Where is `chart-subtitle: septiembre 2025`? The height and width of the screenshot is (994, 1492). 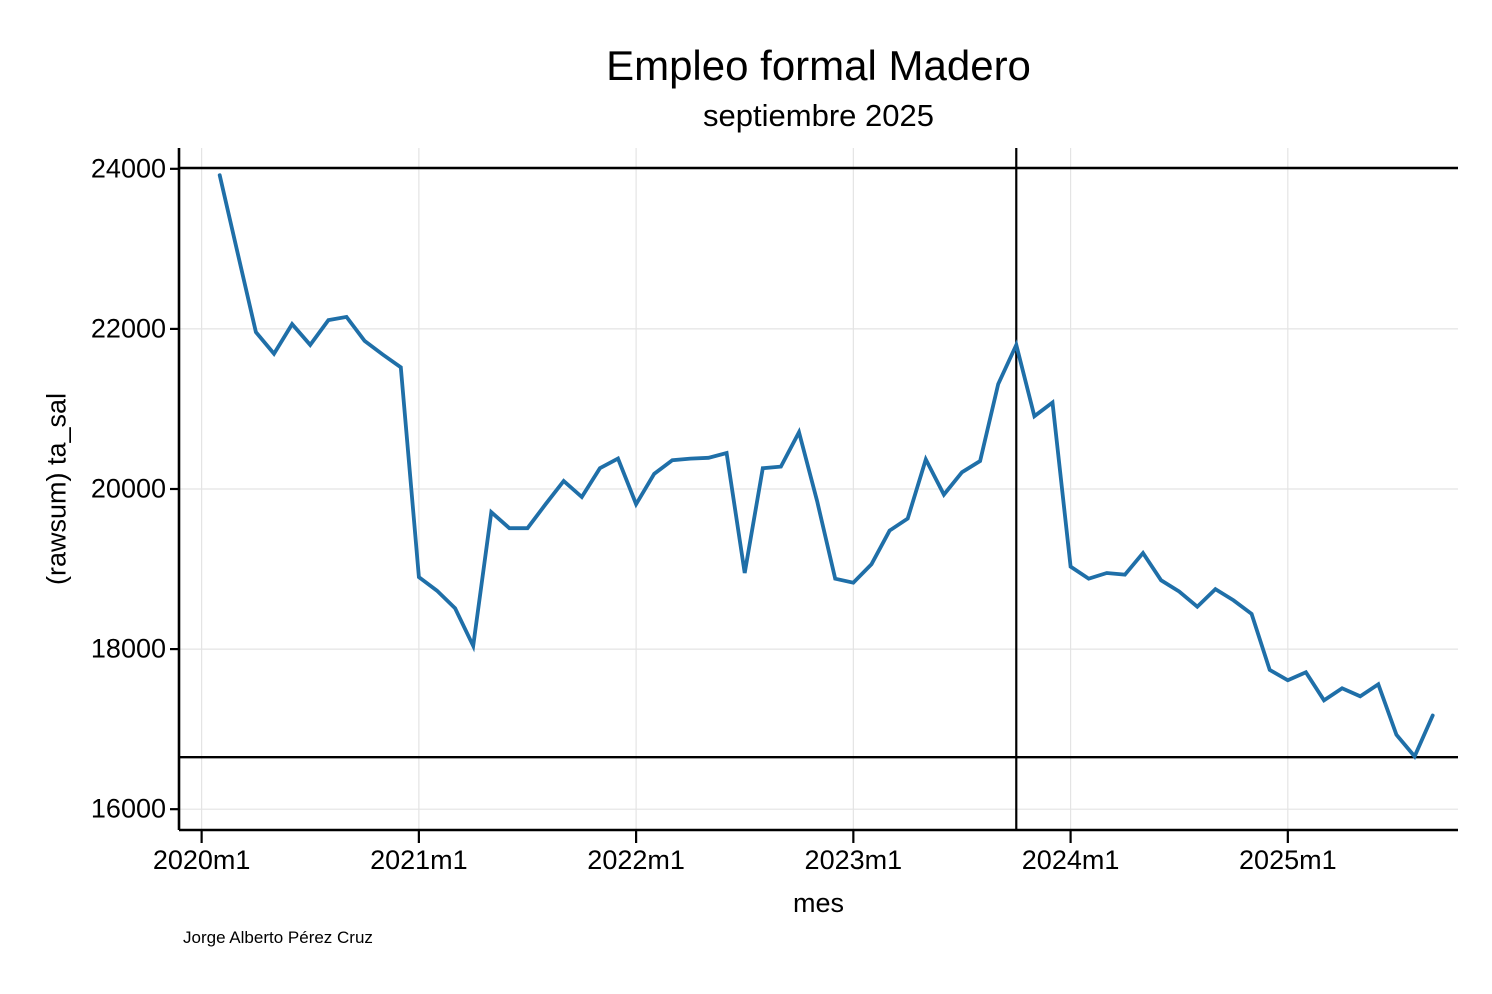 chart-subtitle: septiembre 2025 is located at coordinates (818, 115).